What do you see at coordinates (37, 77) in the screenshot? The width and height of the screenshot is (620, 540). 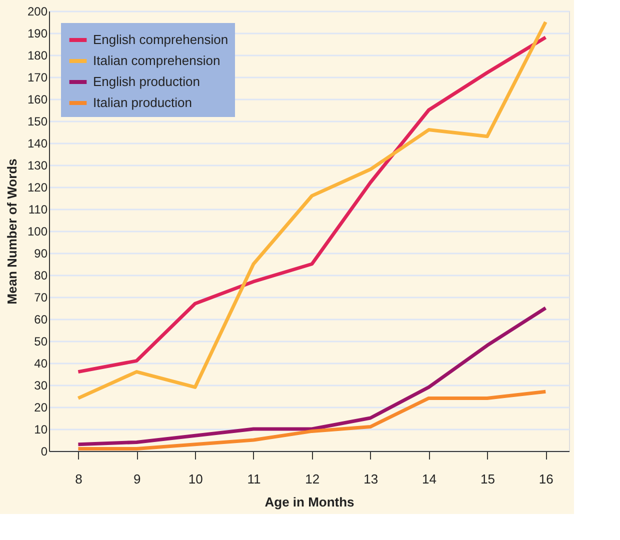 I see `y-tick-label: 170` at bounding box center [37, 77].